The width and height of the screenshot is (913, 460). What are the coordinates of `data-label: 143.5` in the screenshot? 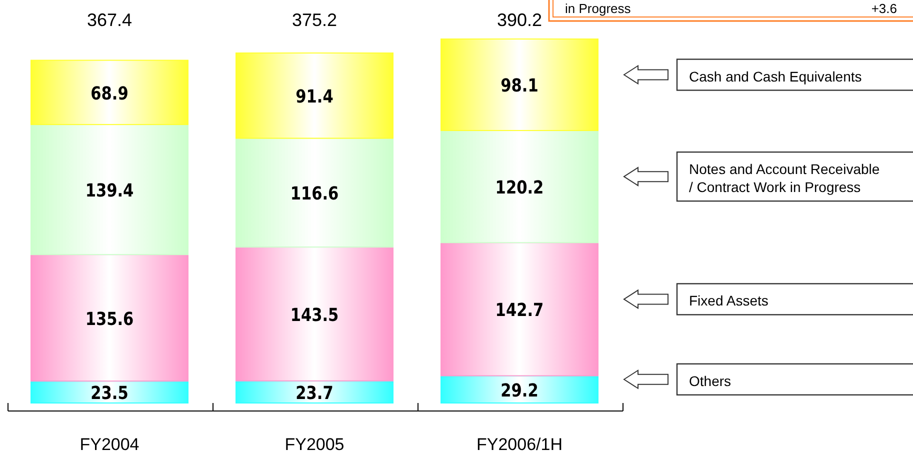 It's located at (314, 315).